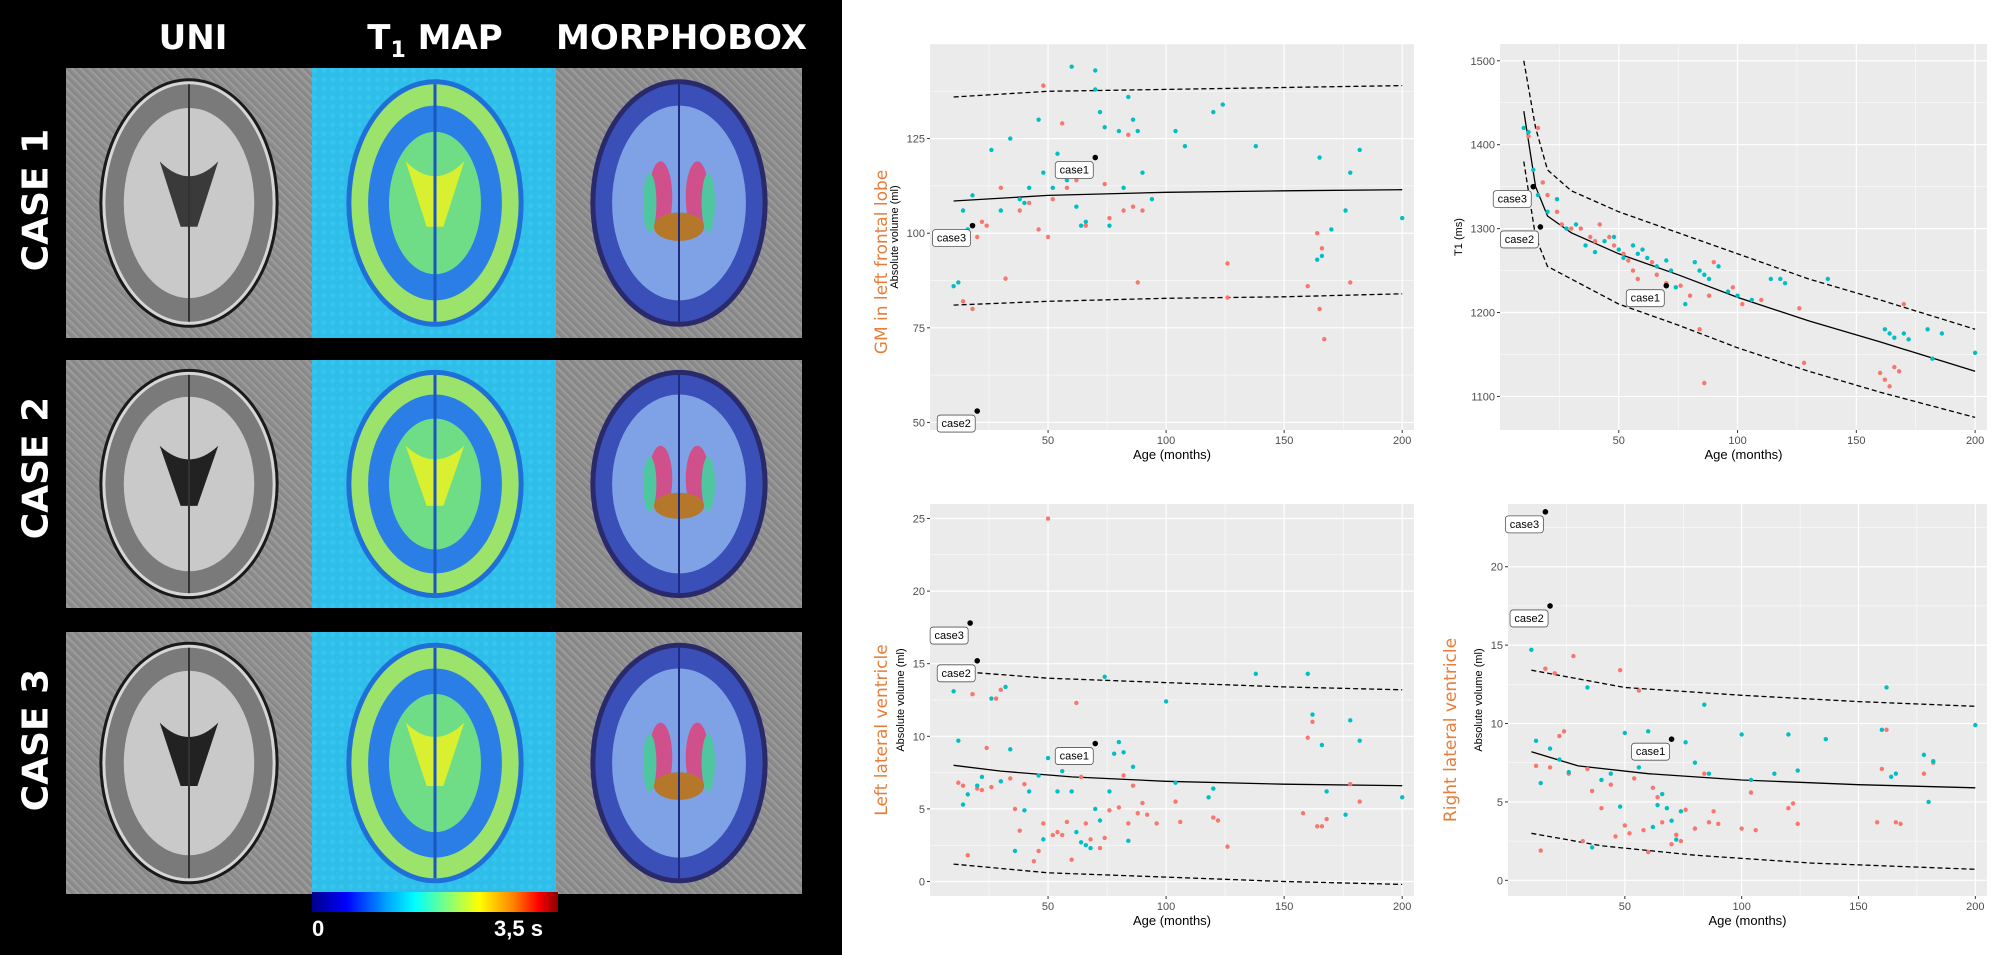 Image resolution: width=2000 pixels, height=955 pixels. Describe the element at coordinates (1500, 881) in the screenshot. I see `y-tick-label: 0` at that location.